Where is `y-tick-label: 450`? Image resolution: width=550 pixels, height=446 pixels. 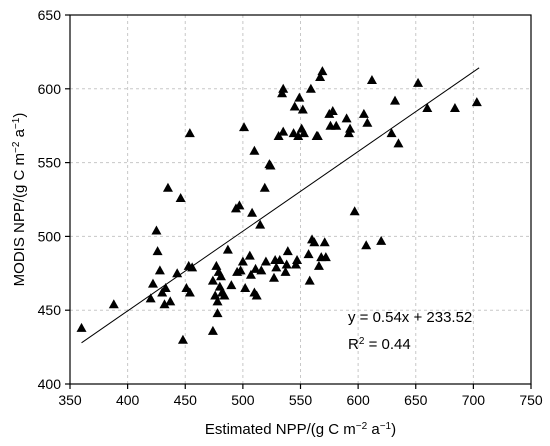 y-tick-label: 450 is located at coordinates (50, 310).